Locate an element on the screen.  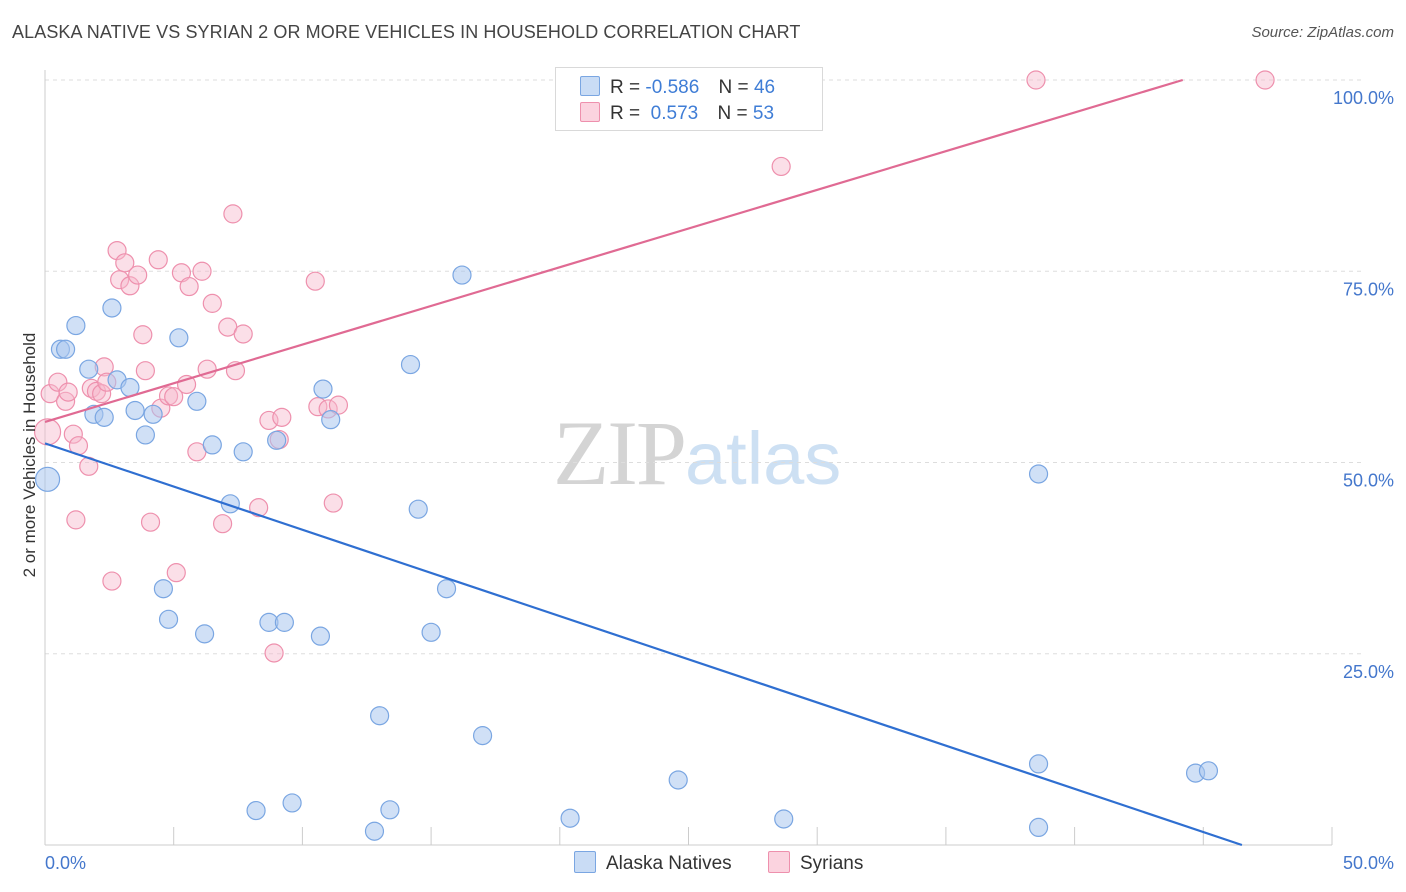
legend-item-alaska-natives: Alaska Natives is located at coordinates (653, 863).